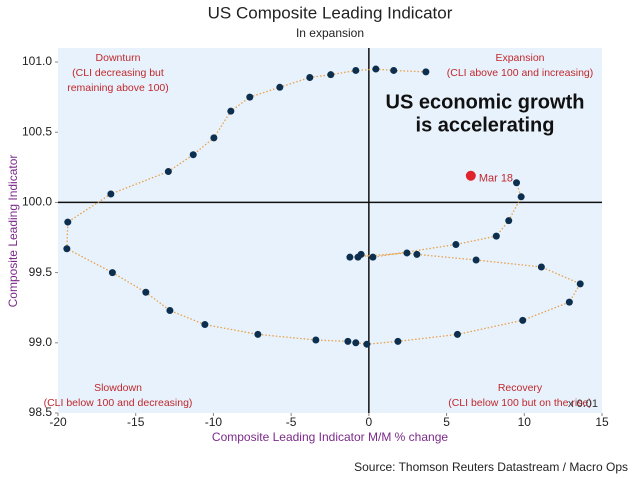 The height and width of the screenshot is (479, 640). What do you see at coordinates (118, 403) in the screenshot?
I see `quadrant-label: (CLI below 100 and decreasing)` at bounding box center [118, 403].